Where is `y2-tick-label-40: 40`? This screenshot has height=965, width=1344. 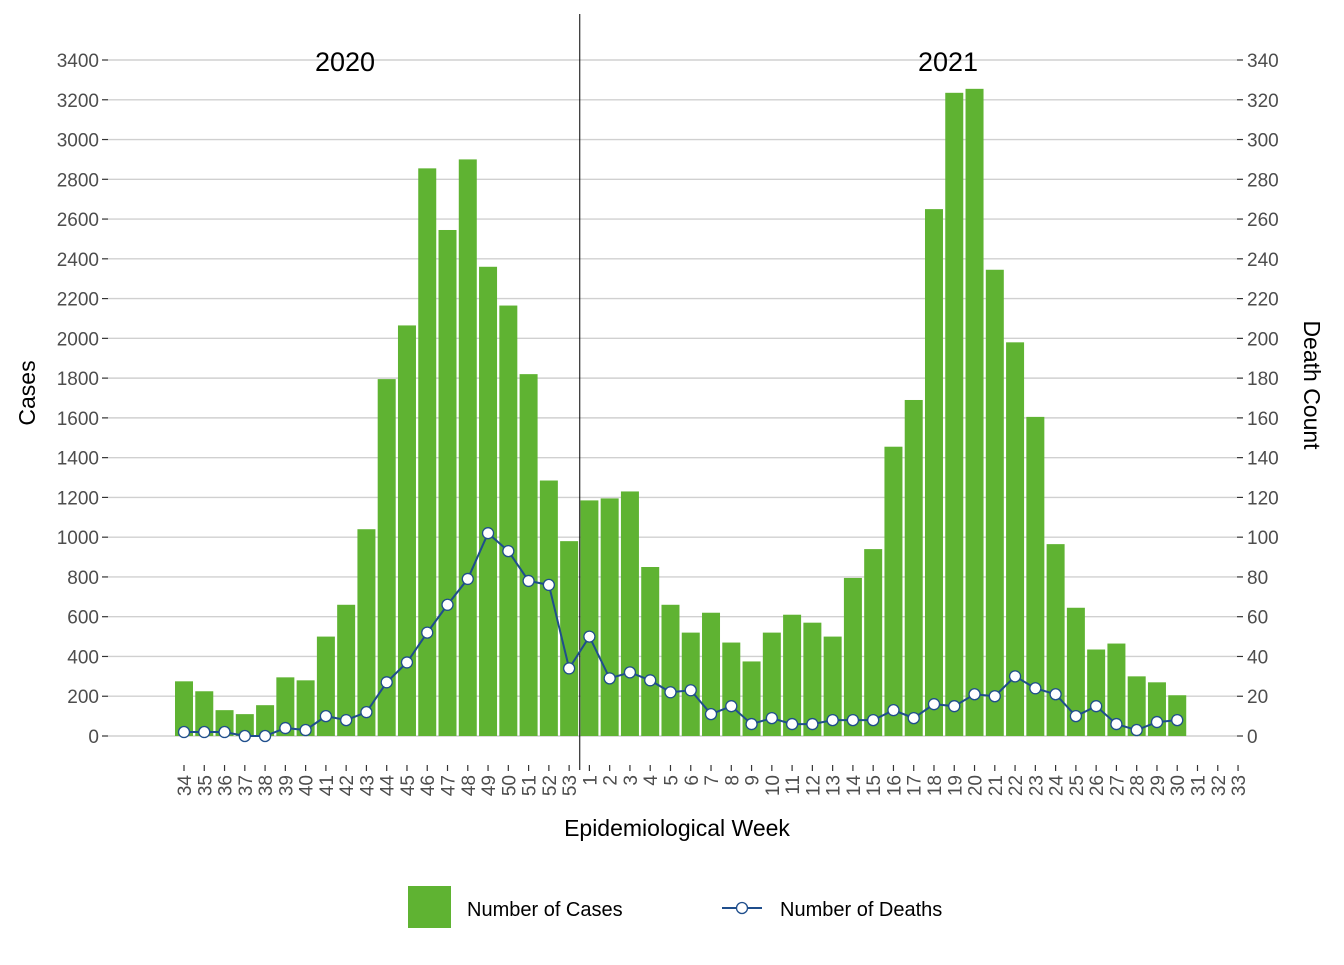 y2-tick-label-40: 40 is located at coordinates (1257, 657).